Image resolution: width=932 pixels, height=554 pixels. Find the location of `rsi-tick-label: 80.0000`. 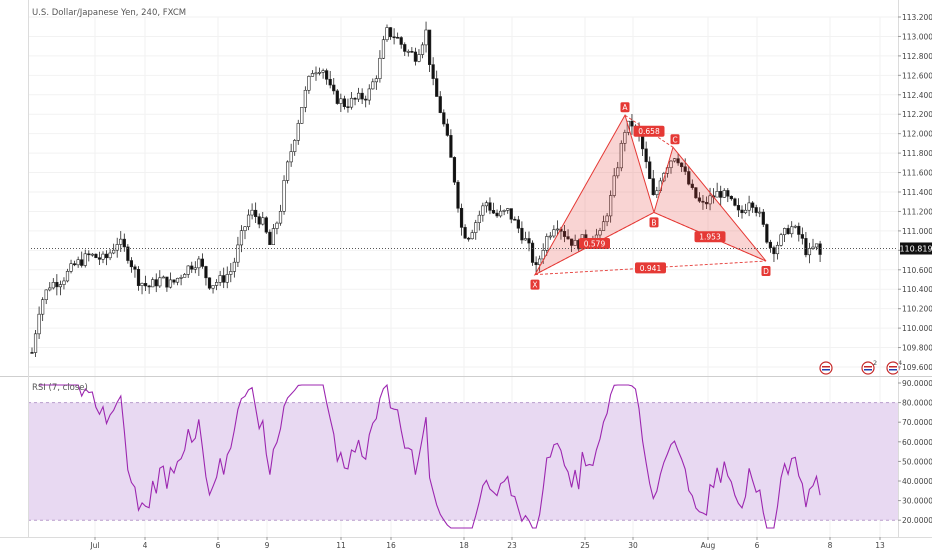

rsi-tick-label: 80.0000 is located at coordinates (917, 403).